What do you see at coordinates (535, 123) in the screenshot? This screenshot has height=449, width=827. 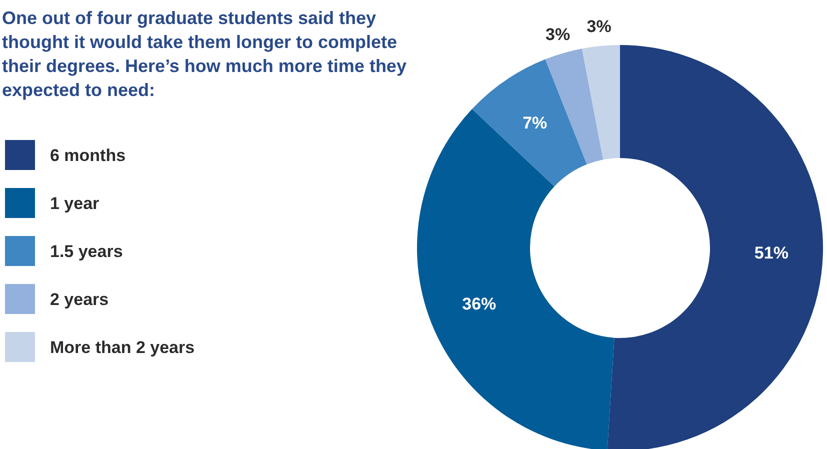 I see `data-label: 7%` at bounding box center [535, 123].